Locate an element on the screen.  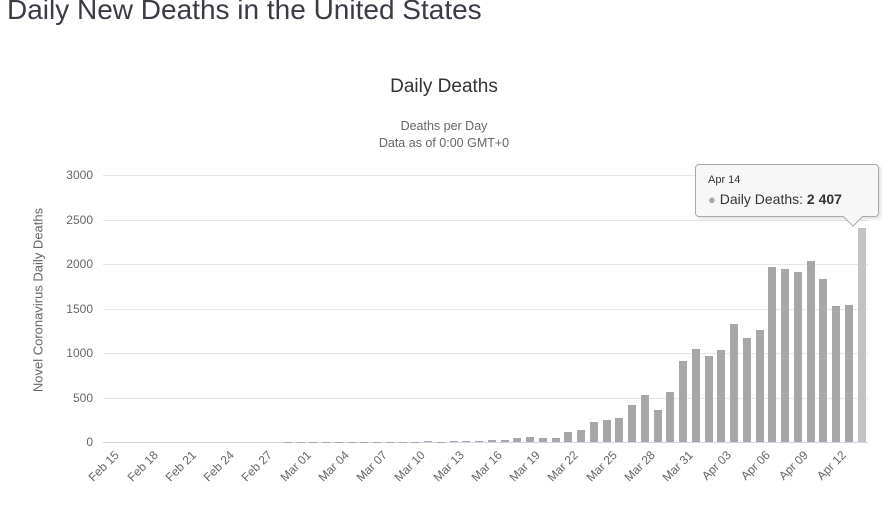
y-tick-label-2000: 2000 is located at coordinates (79, 264).